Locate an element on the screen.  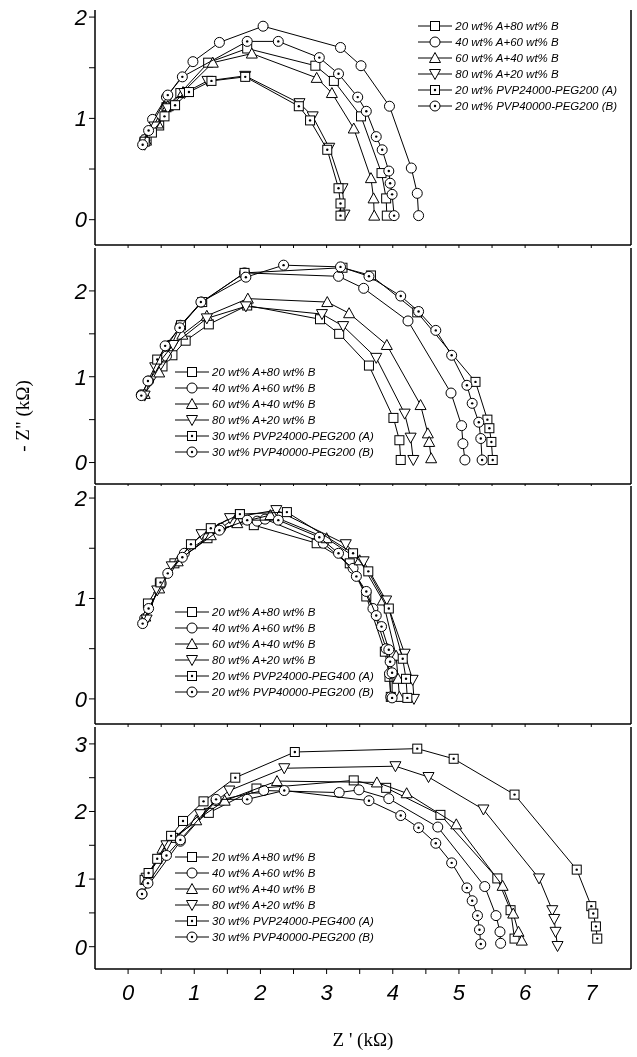
x-tick-label: 2 is located at coordinates (260, 992).